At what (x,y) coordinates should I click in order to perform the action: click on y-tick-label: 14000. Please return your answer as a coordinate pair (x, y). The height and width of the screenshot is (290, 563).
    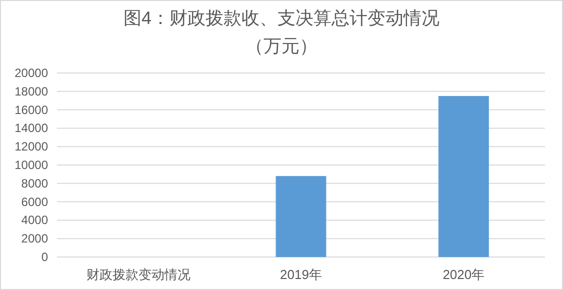
    Looking at the image, I should click on (31, 128).